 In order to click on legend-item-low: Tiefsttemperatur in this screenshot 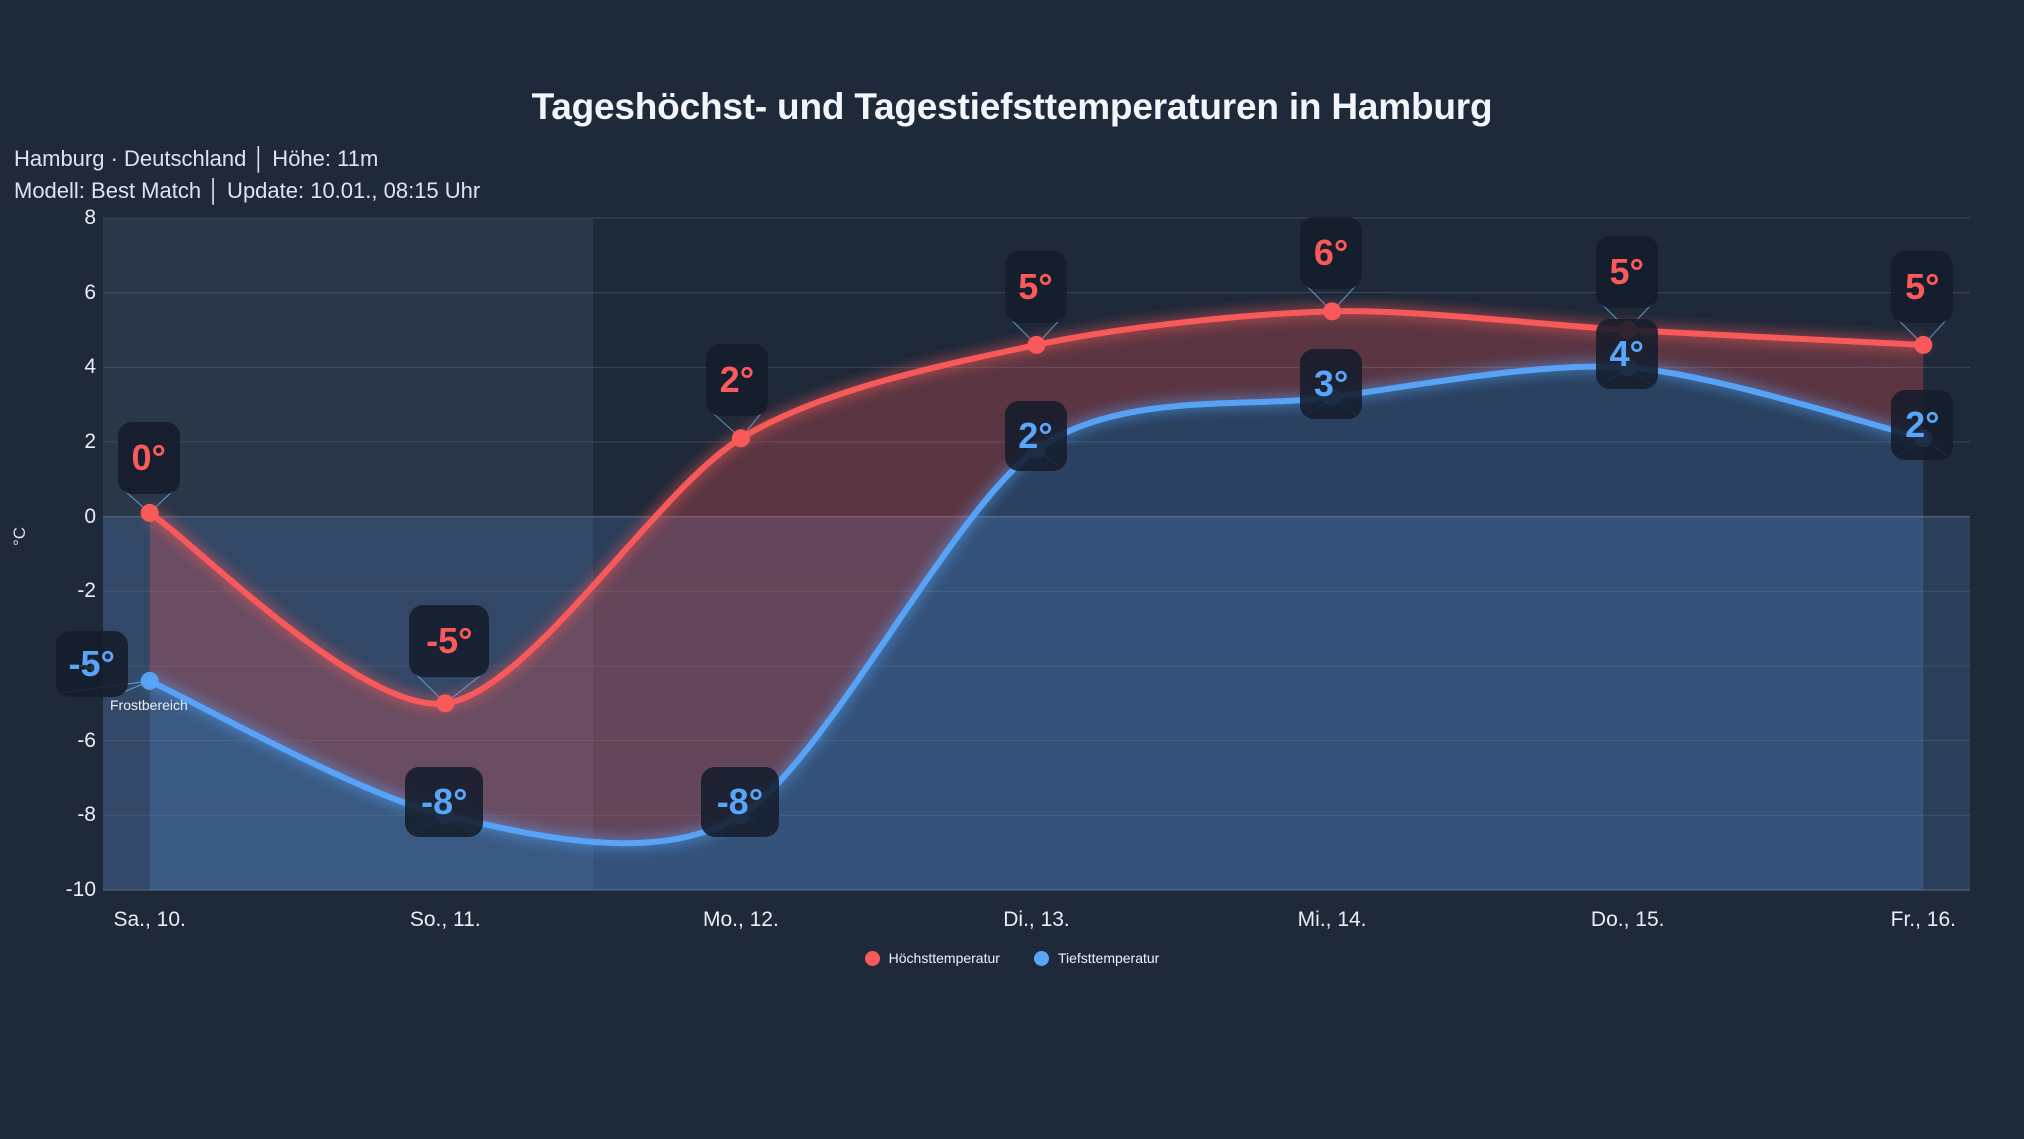, I will do `click(1096, 958)`.